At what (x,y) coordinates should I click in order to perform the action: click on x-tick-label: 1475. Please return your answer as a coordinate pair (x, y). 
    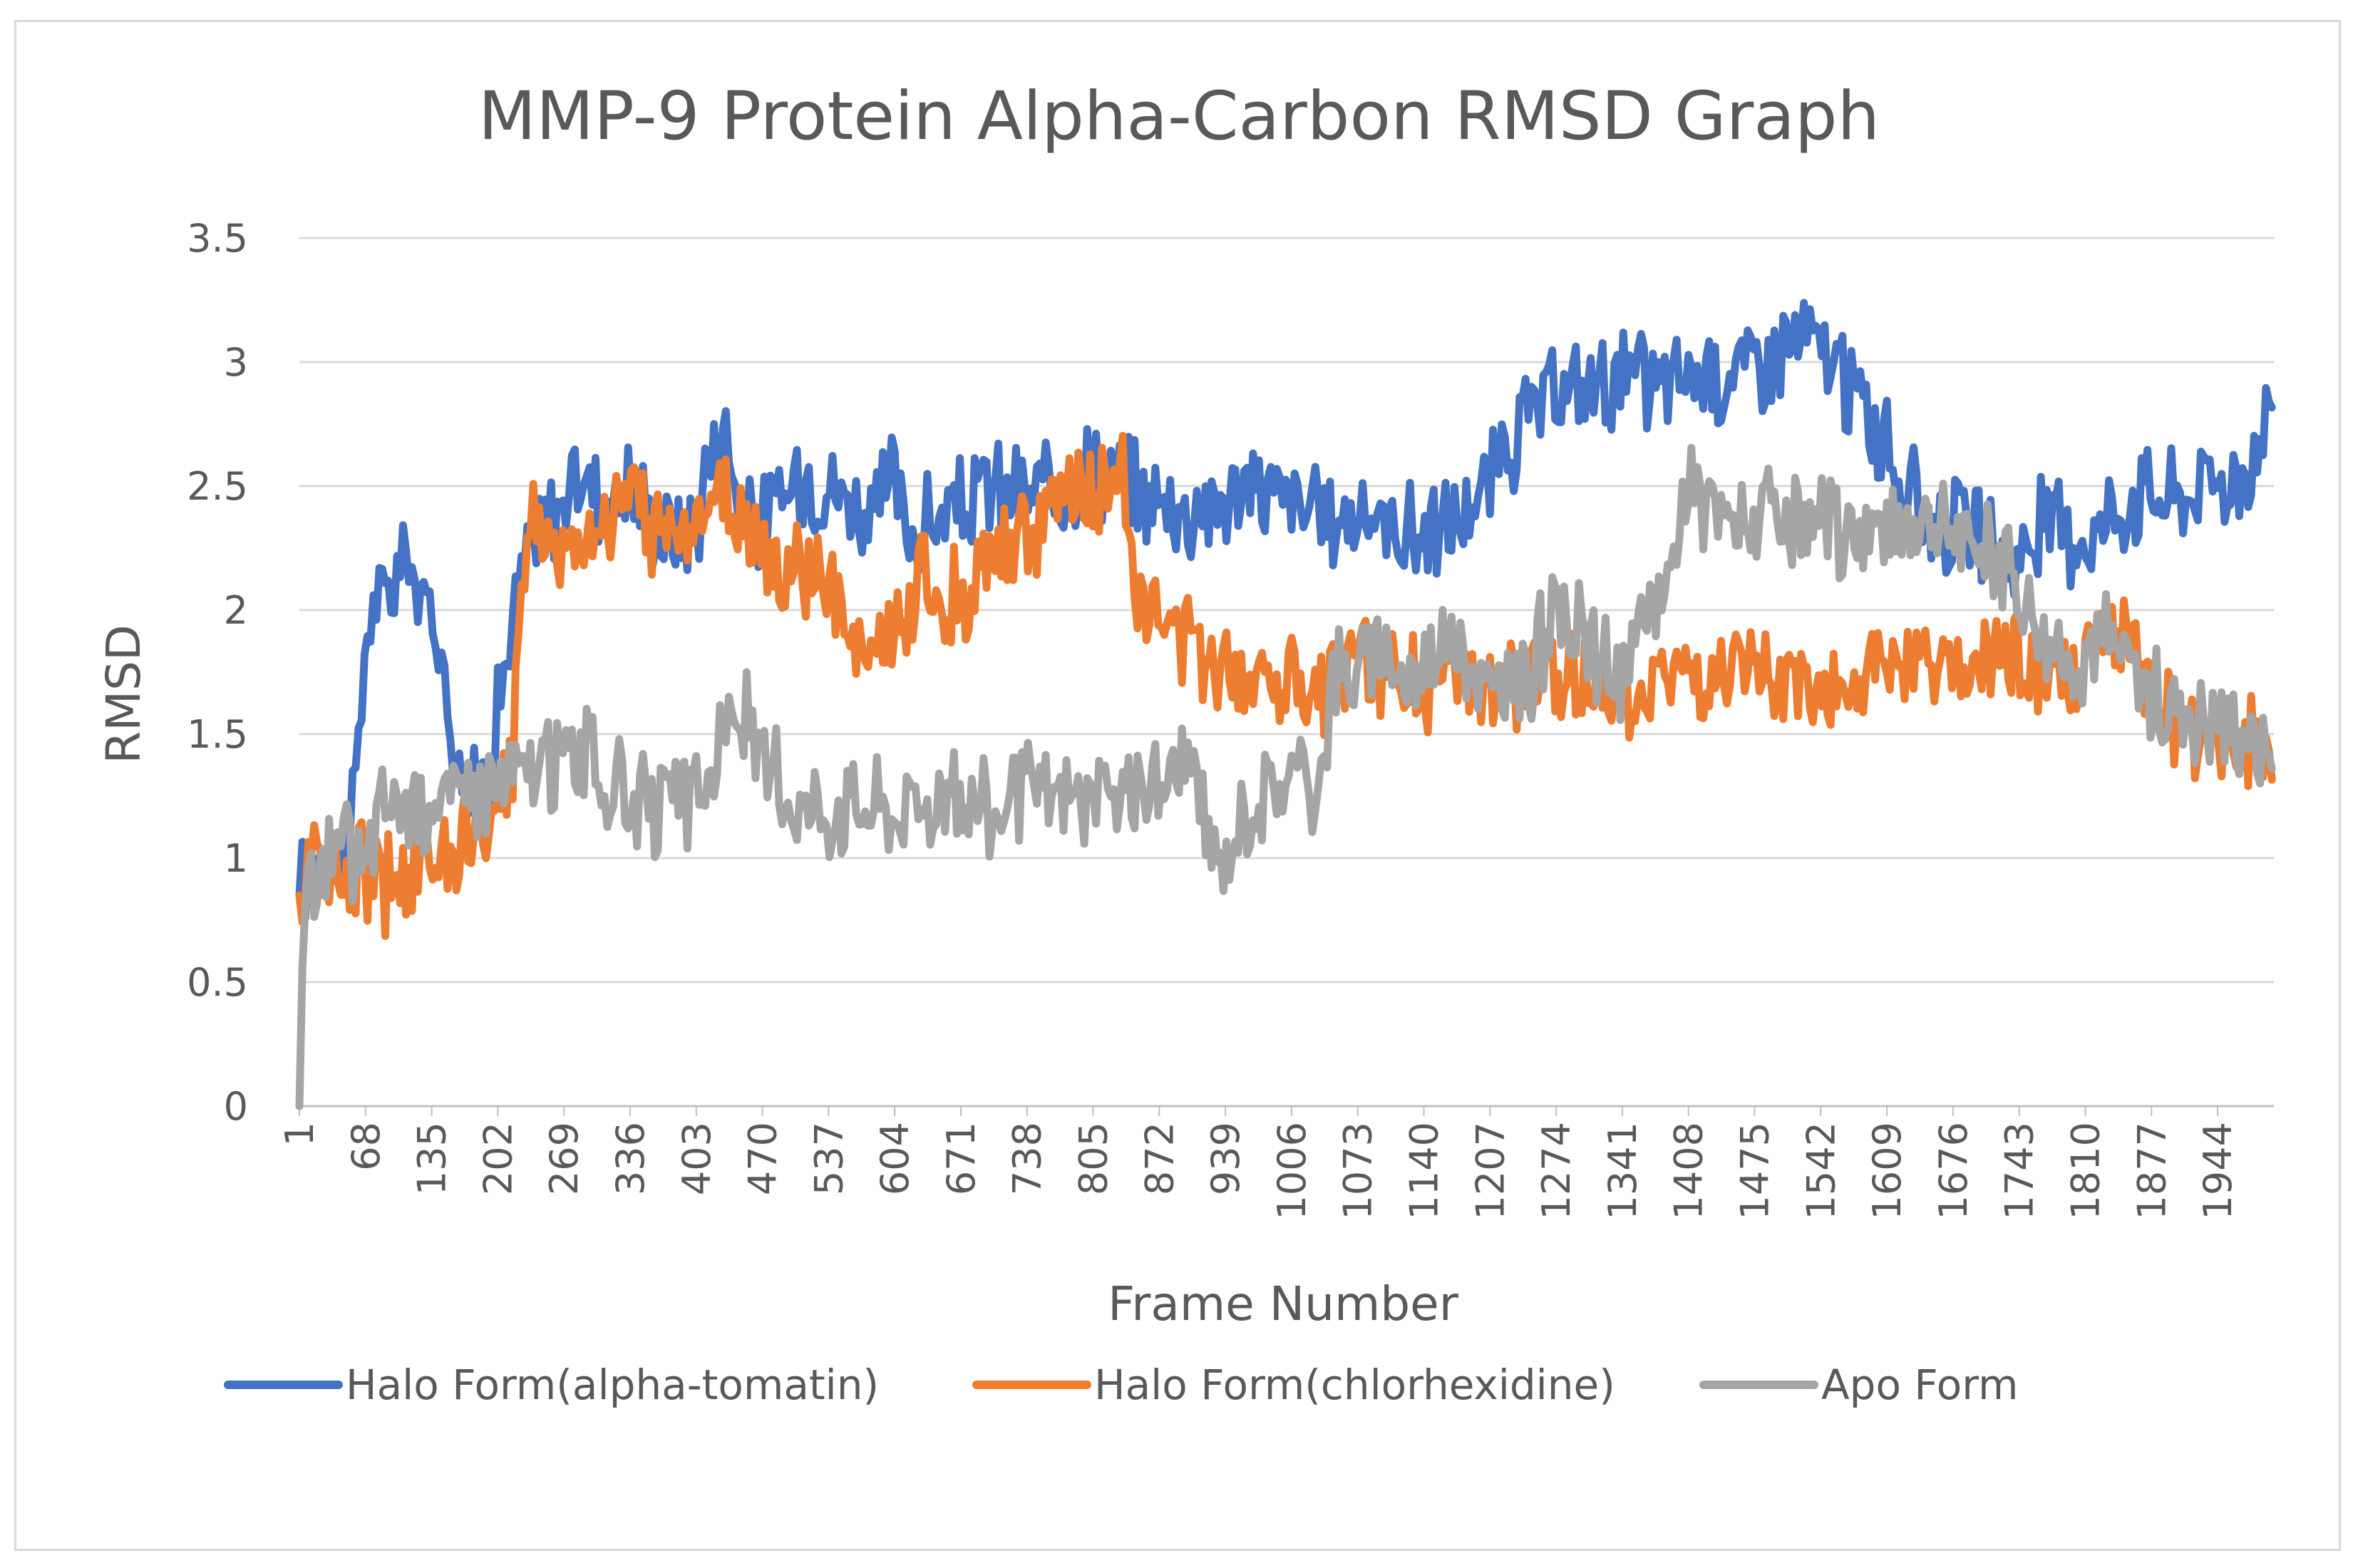
    Looking at the image, I should click on (1754, 1171).